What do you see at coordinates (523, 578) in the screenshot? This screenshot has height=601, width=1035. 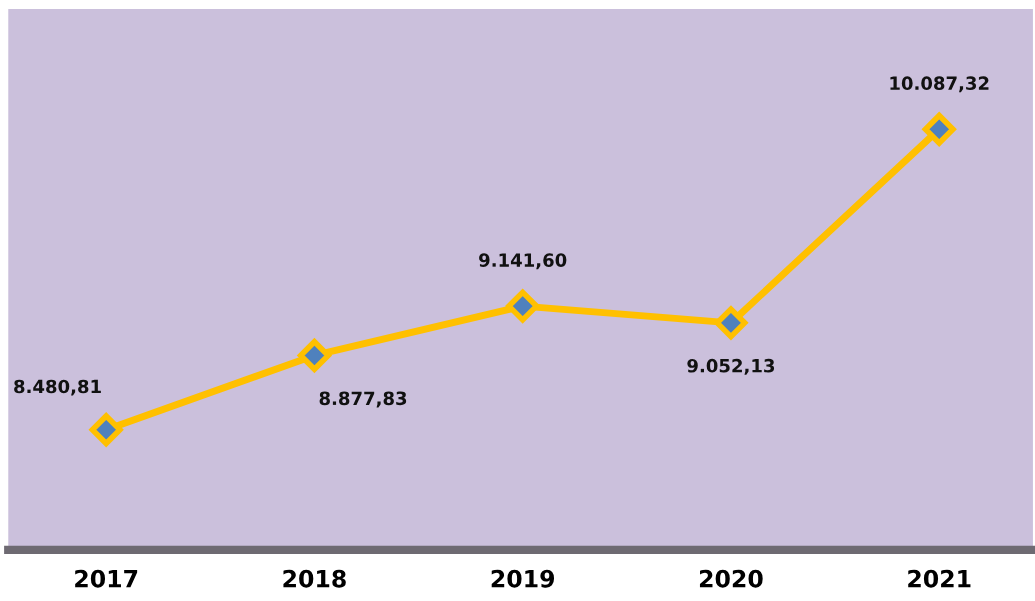 I see `x-tick-label: 2019` at bounding box center [523, 578].